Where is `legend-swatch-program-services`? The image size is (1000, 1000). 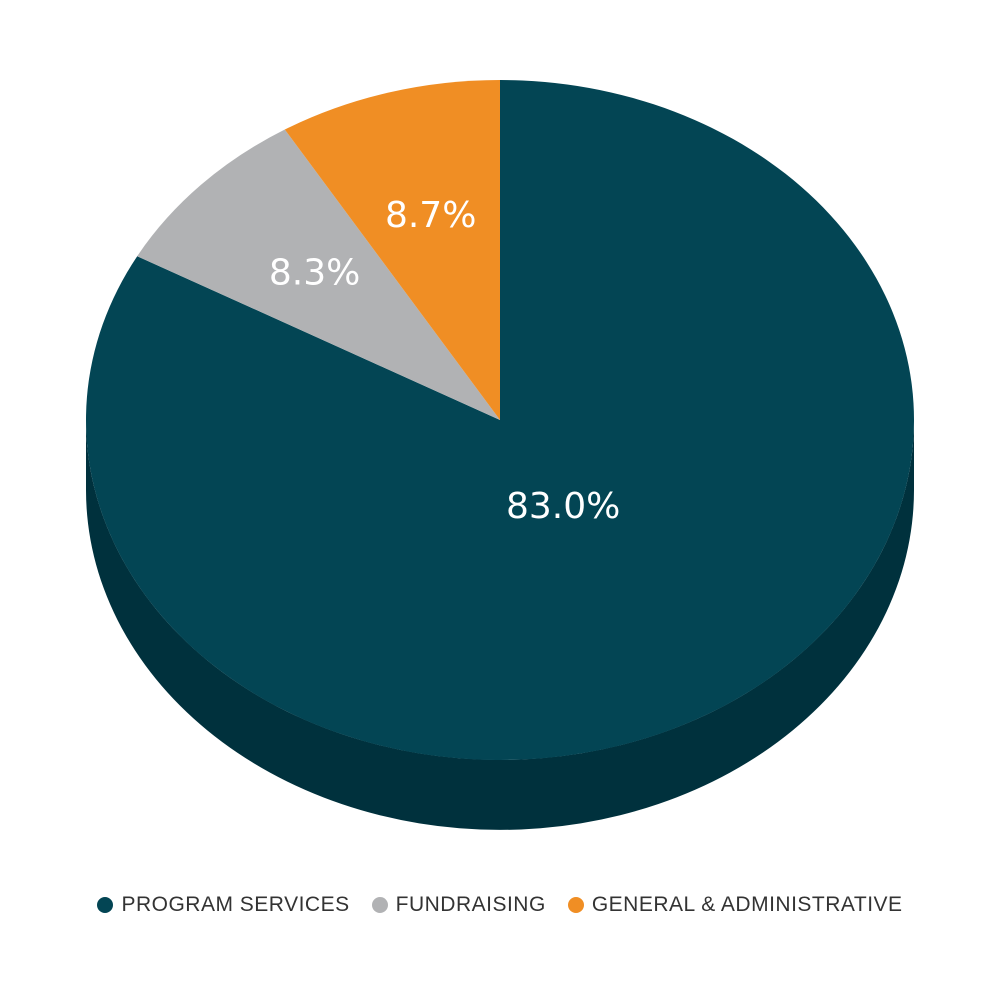
legend-swatch-program-services is located at coordinates (105, 905).